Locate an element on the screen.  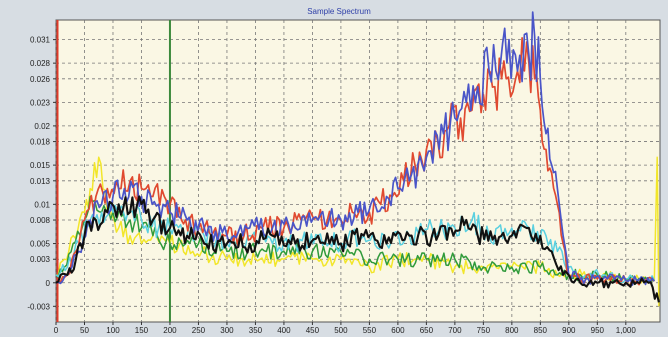
y-tick-label: 0.028 is located at coordinates (40, 63).